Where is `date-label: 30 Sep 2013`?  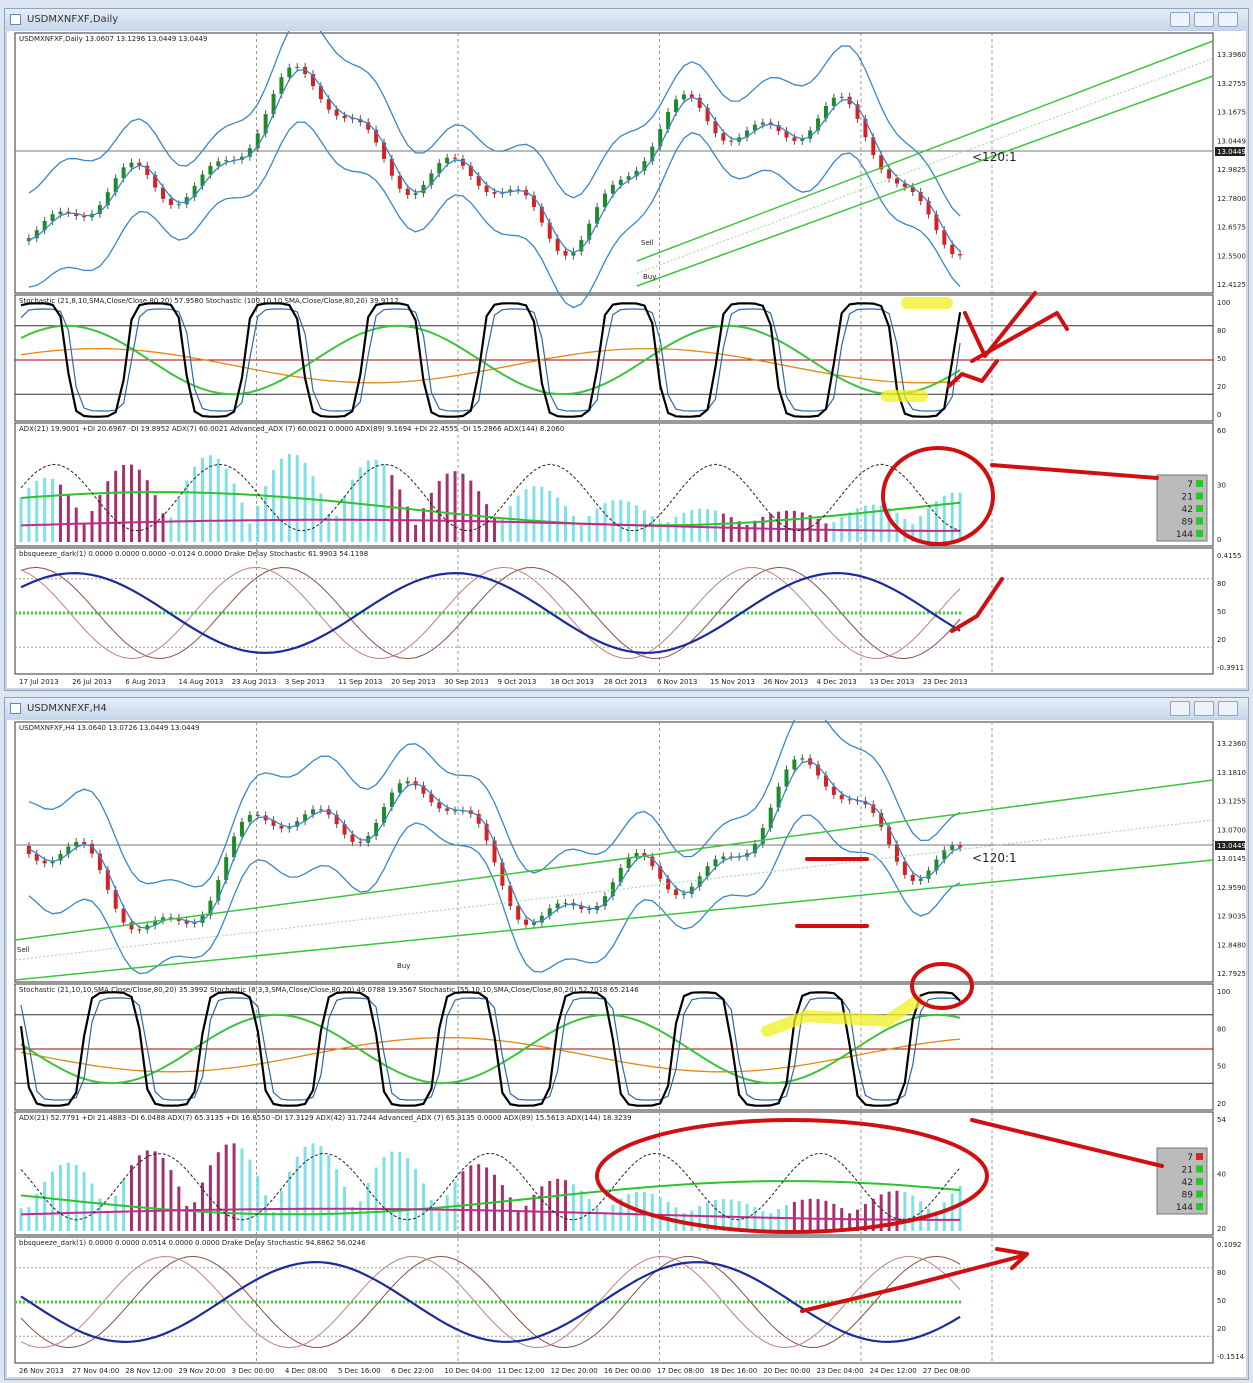 date-label: 30 Sep 2013 is located at coordinates (466, 682).